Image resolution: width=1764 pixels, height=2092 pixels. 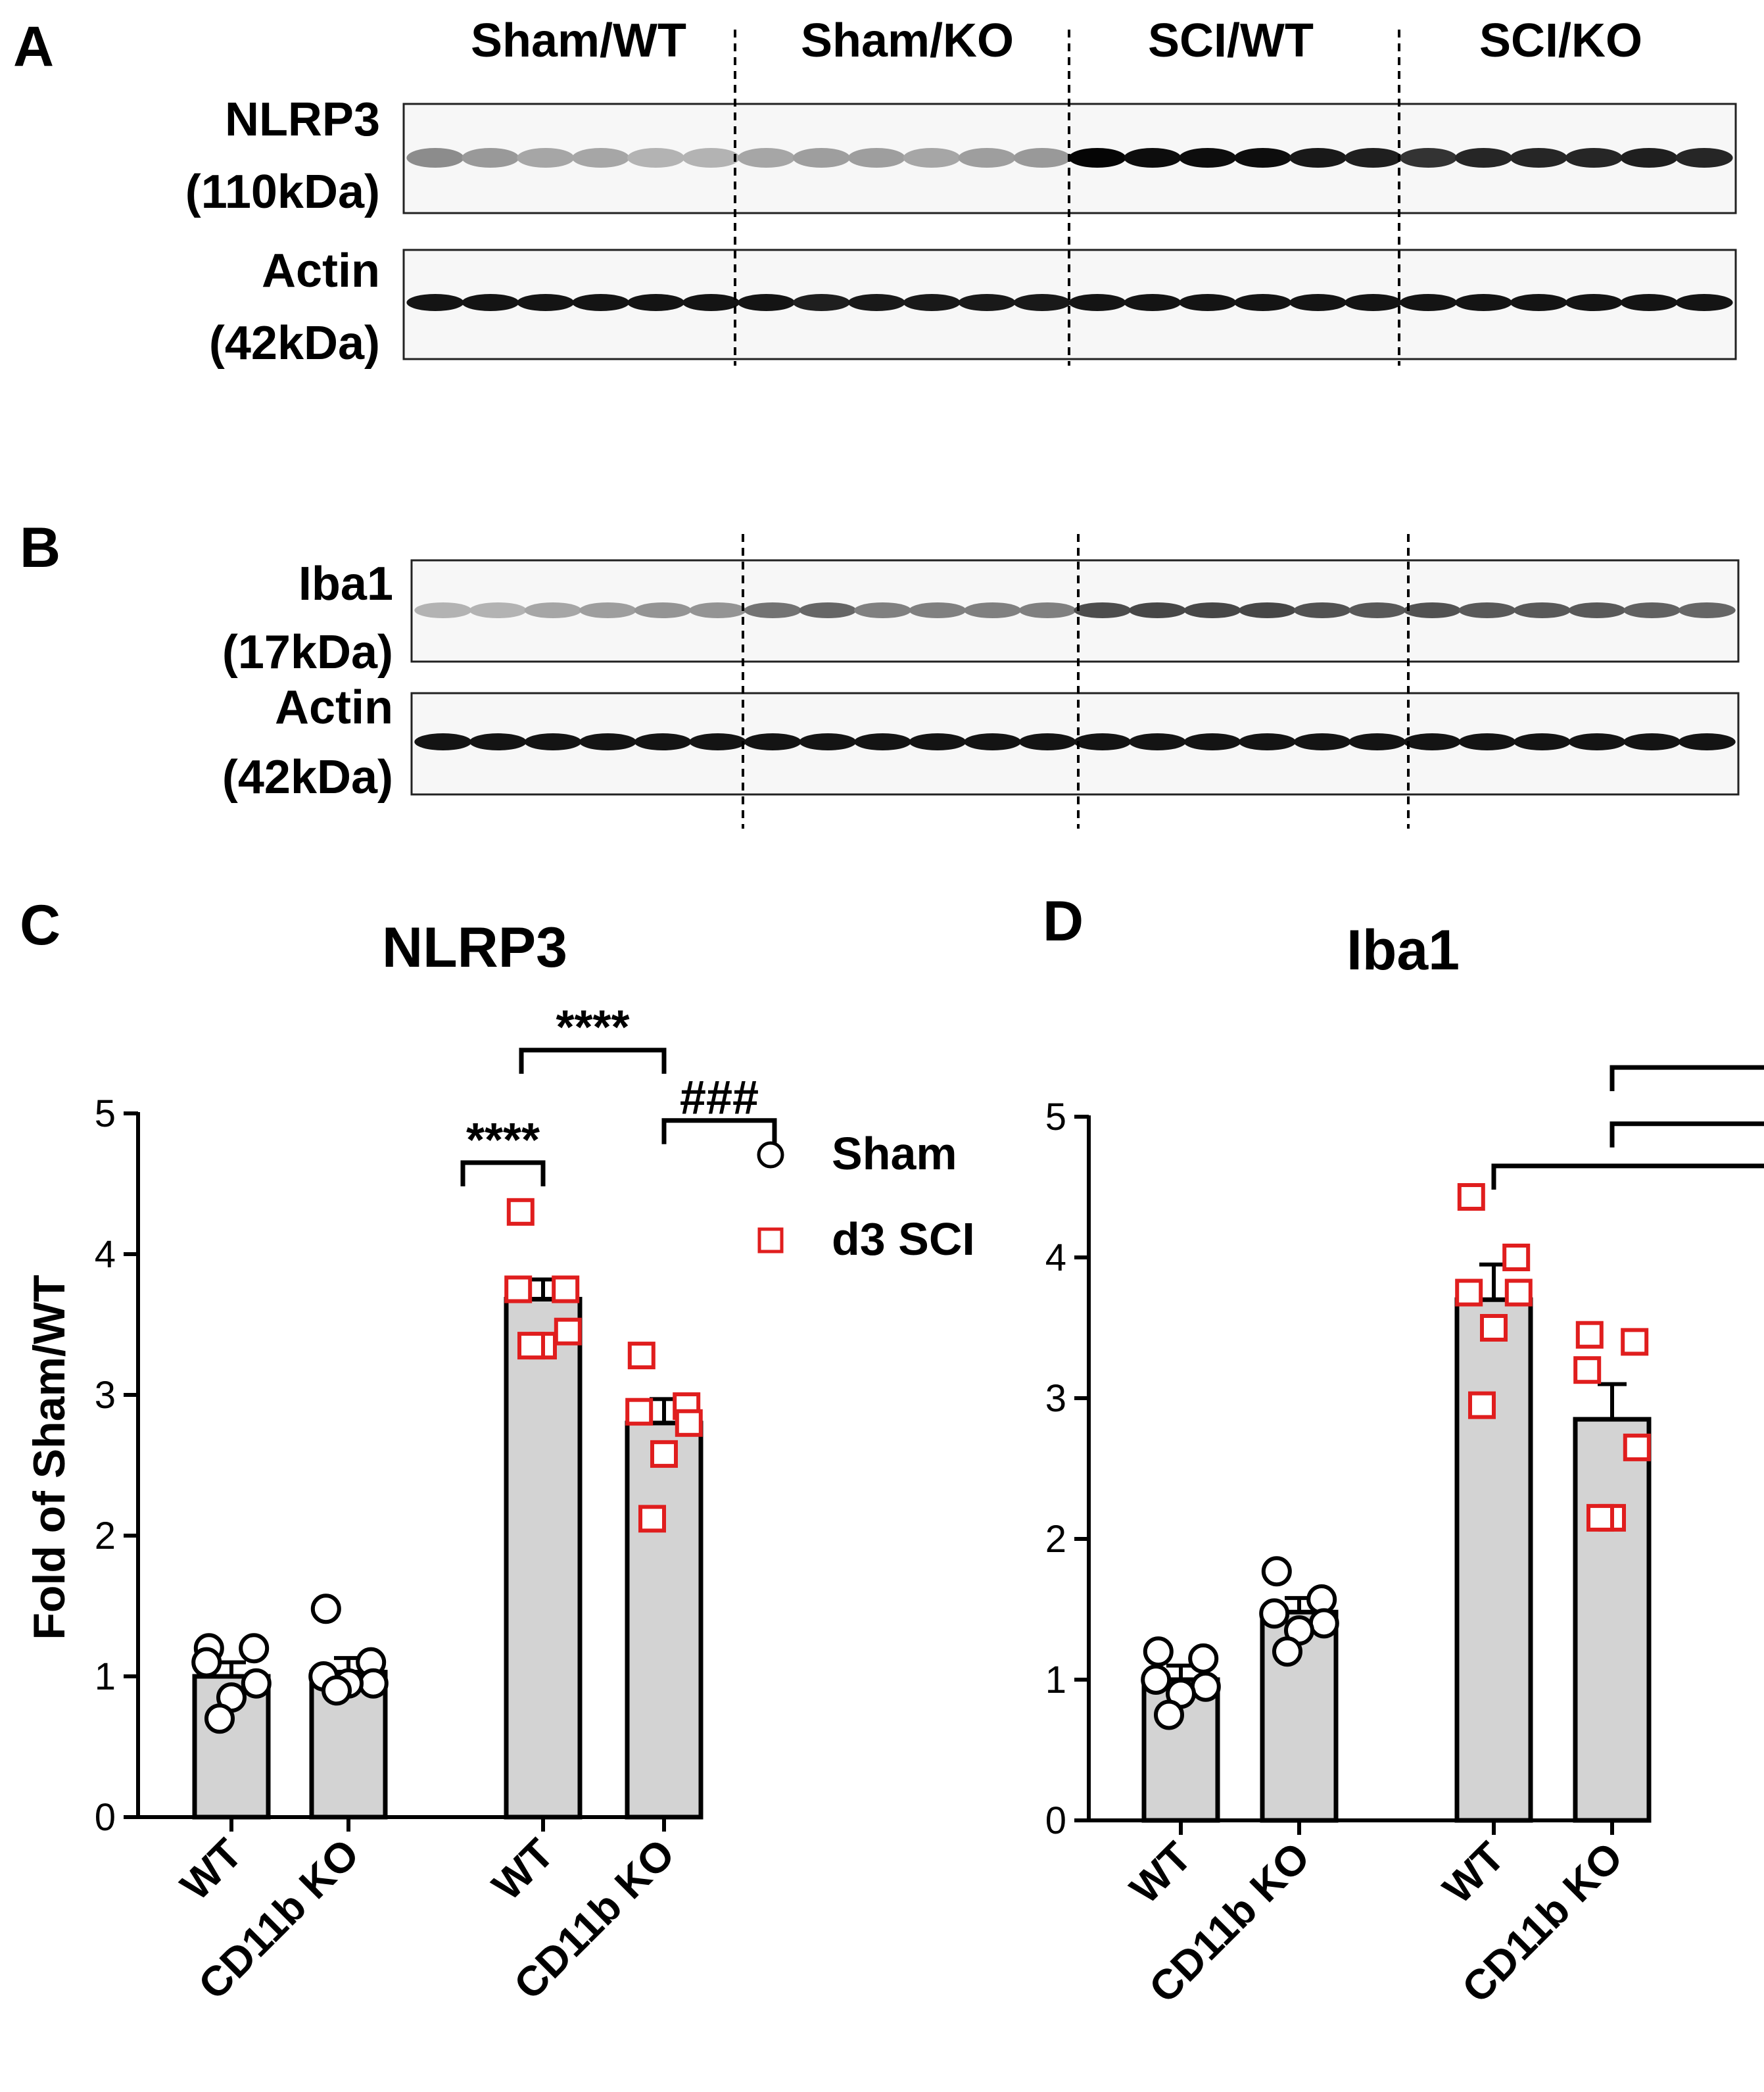 I want to click on significance-label: ****, so click(x=503, y=1140).